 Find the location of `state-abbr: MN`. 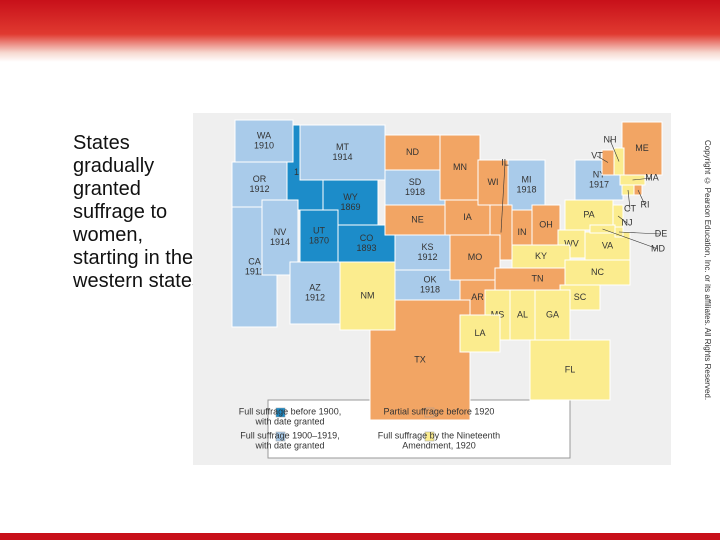

state-abbr: MN is located at coordinates (460, 167).